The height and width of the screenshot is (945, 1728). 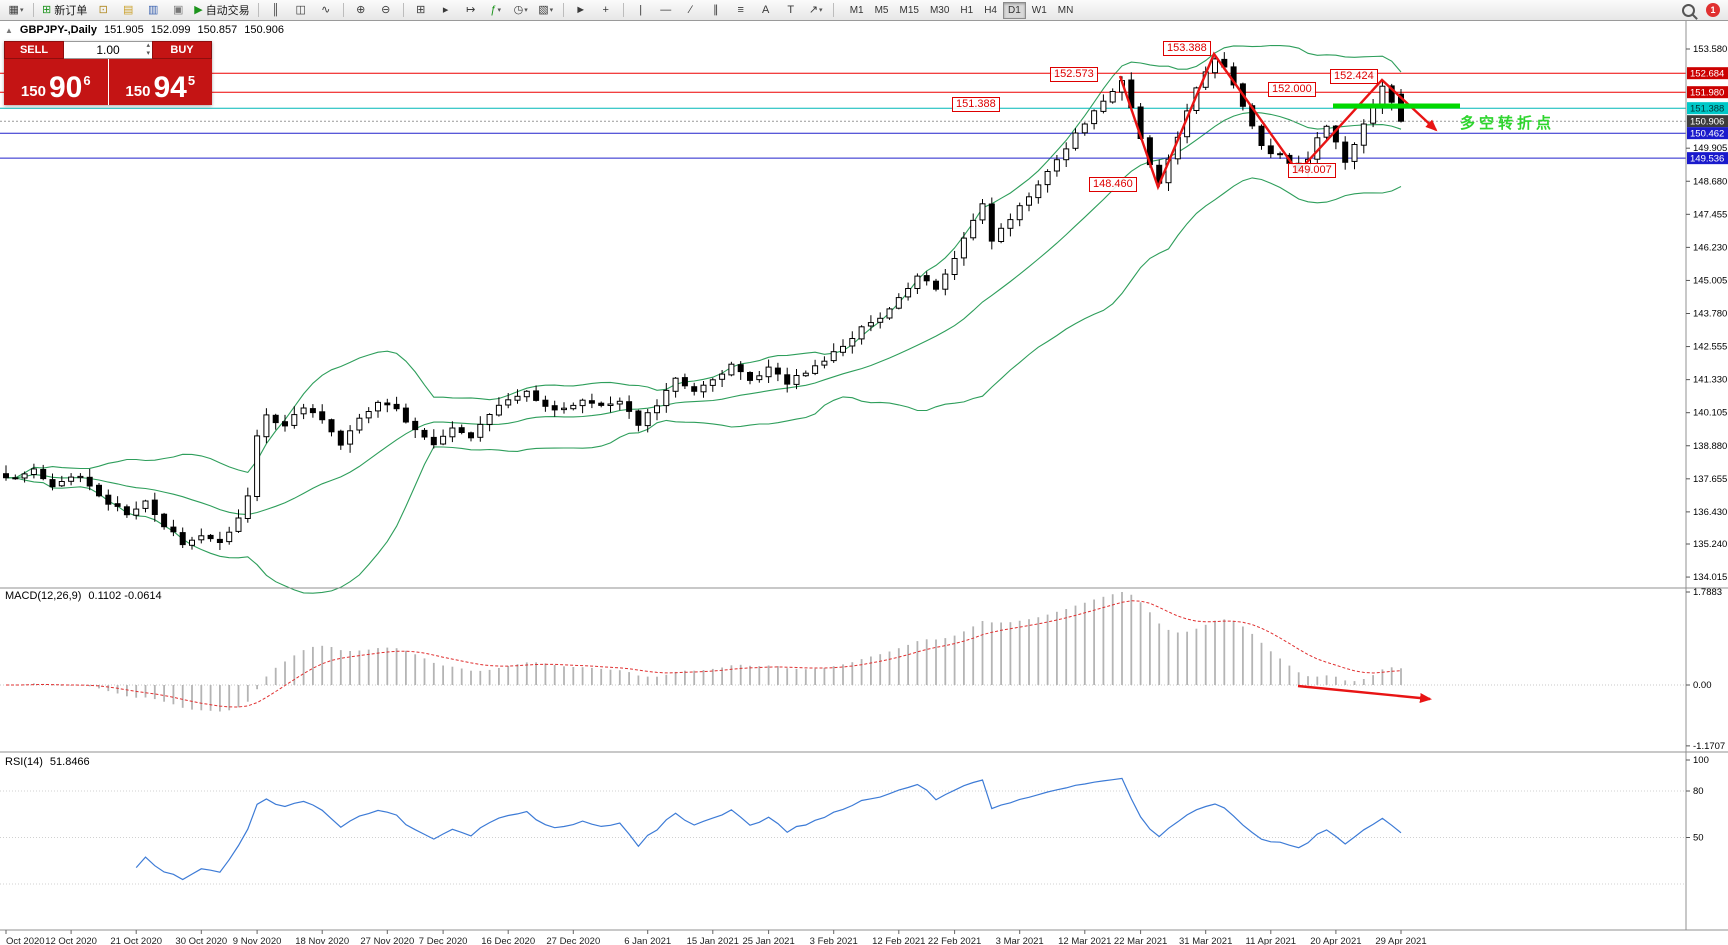 What do you see at coordinates (69, 762) in the screenshot?
I see `rsi-value: 51.8466` at bounding box center [69, 762].